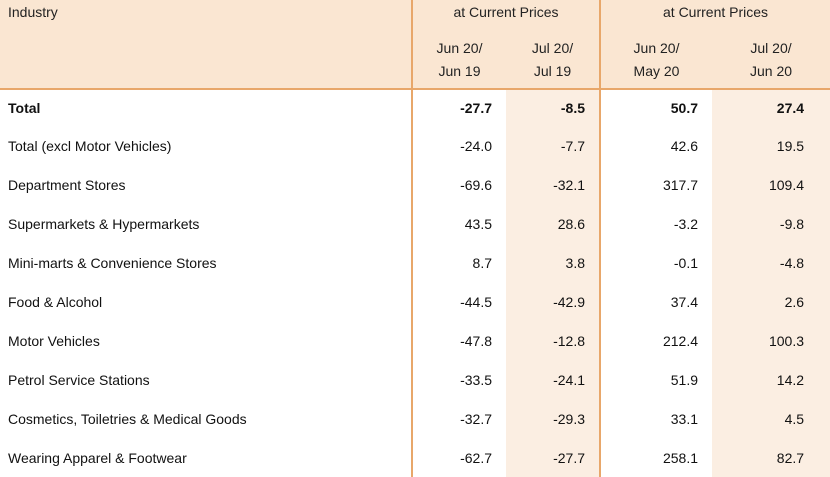 This screenshot has height=477, width=830. What do you see at coordinates (553, 340) in the screenshot?
I see `value-cell: -12.8` at bounding box center [553, 340].